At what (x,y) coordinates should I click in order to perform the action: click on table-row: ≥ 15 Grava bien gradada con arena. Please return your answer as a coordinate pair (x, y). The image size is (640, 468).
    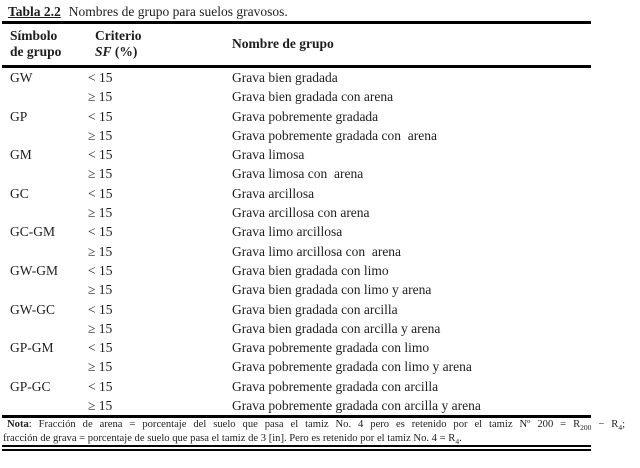
    Looking at the image, I should click on (296, 96).